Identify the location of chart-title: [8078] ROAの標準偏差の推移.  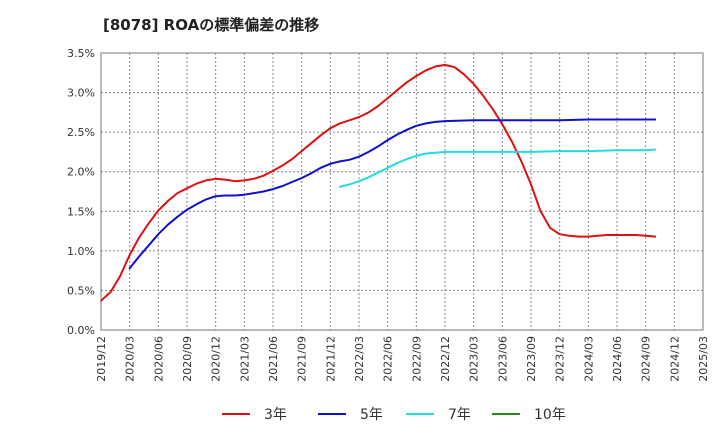
(211, 25).